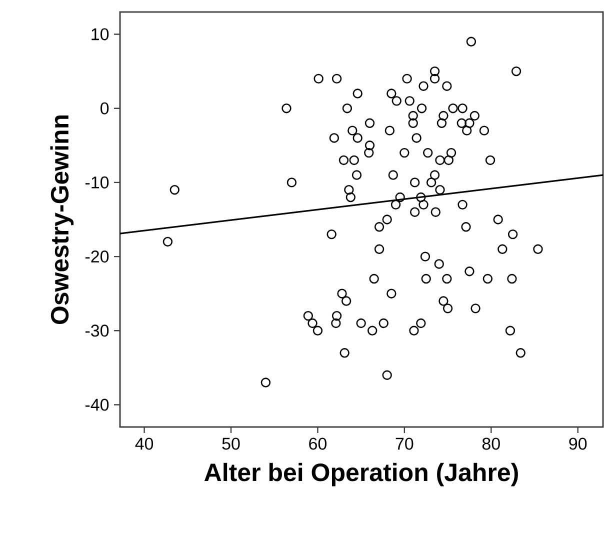 Image resolution: width=605 pixels, height=533 pixels. Describe the element at coordinates (491, 444) in the screenshot. I see `x-tick-label: 80` at that location.